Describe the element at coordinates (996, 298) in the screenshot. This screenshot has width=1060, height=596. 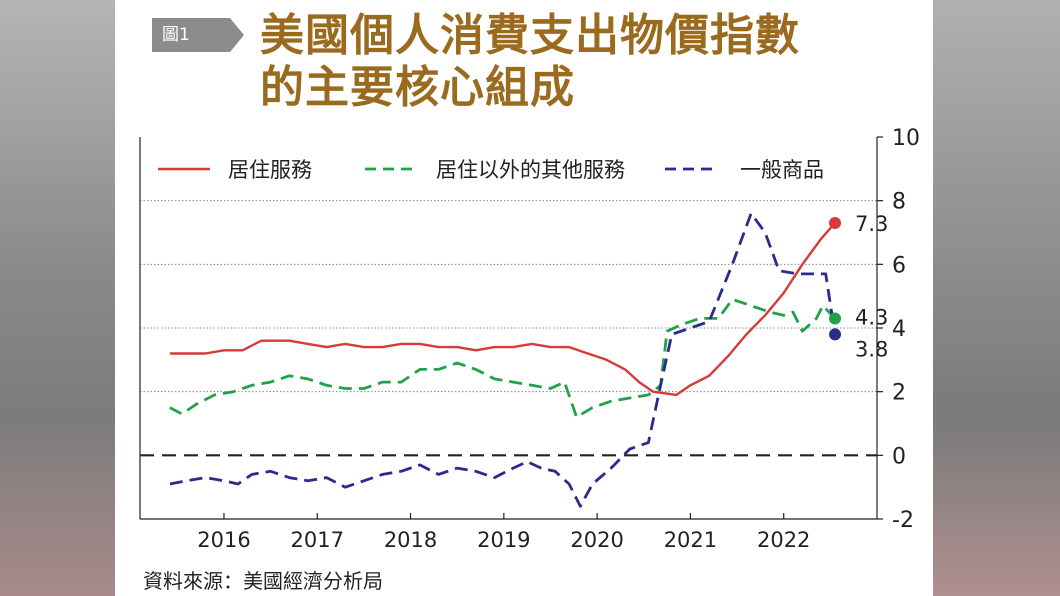
I see `background-right-strip` at that location.